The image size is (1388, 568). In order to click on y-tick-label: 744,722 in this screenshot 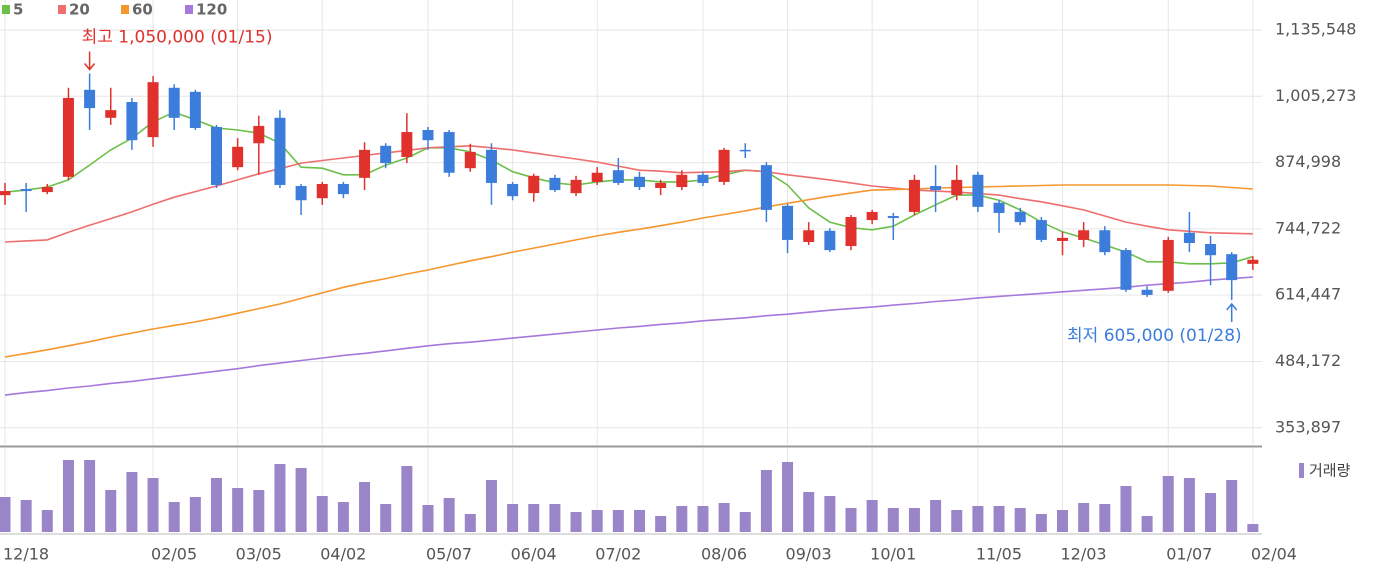, I will do `click(1308, 227)`.